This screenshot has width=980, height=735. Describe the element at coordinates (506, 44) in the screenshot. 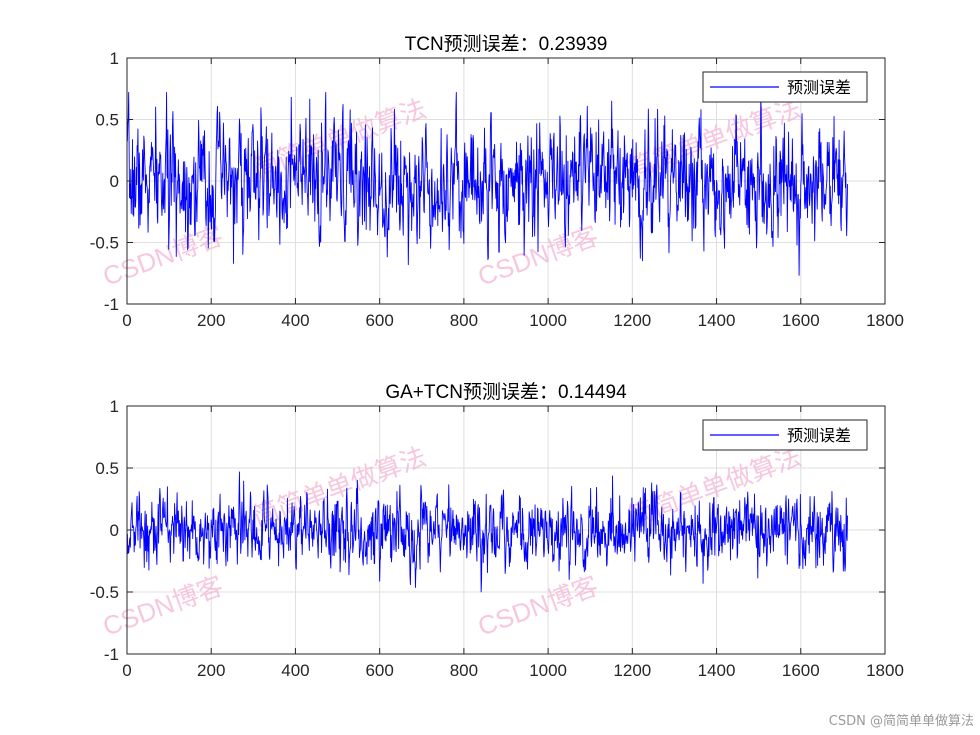

I see `chart-title: TCN预测误差：0.23939` at that location.